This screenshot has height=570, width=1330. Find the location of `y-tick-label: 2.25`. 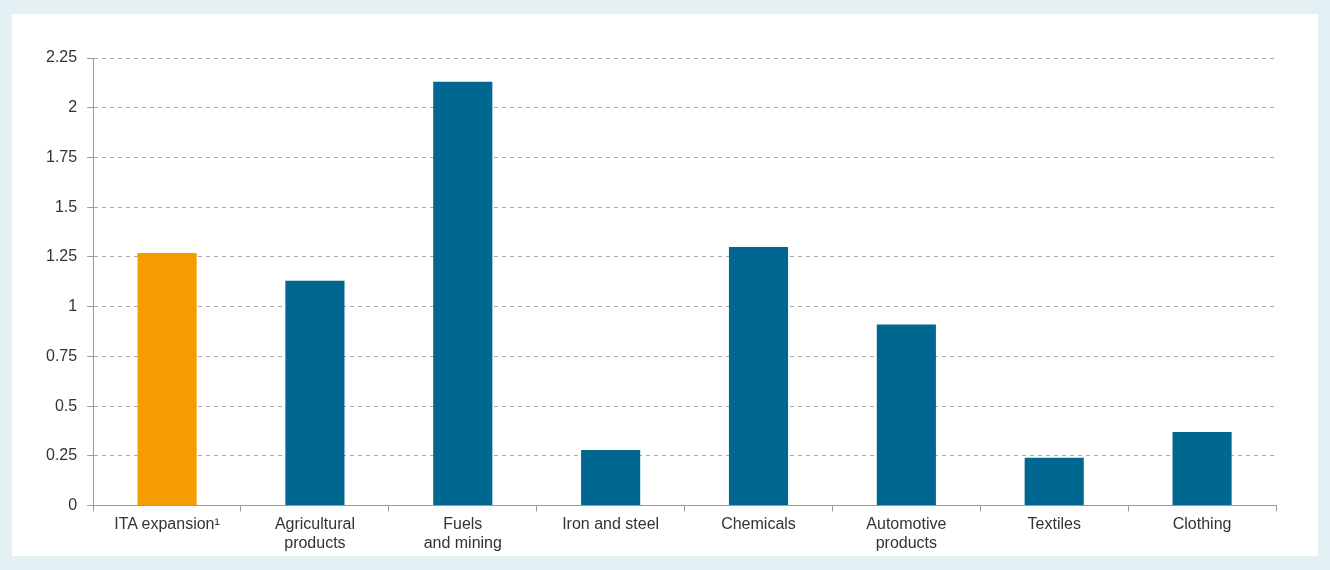

y-tick-label: 2.25 is located at coordinates (62, 57).